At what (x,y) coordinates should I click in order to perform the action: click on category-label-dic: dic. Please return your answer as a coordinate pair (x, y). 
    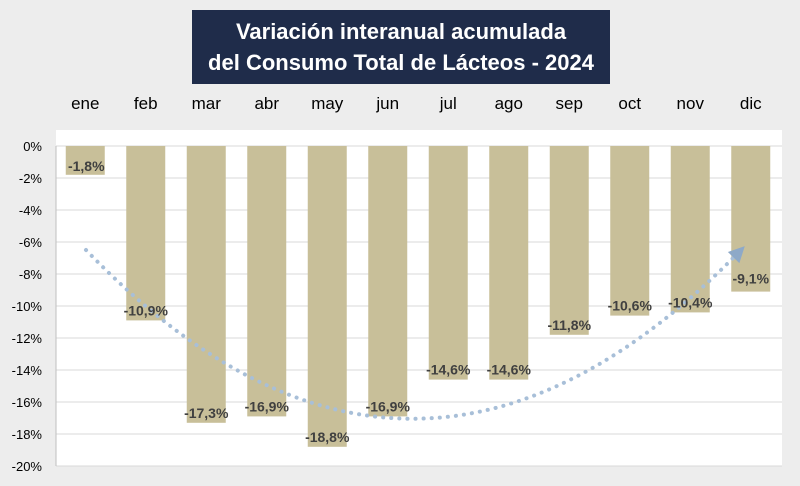
    Looking at the image, I should click on (751, 103).